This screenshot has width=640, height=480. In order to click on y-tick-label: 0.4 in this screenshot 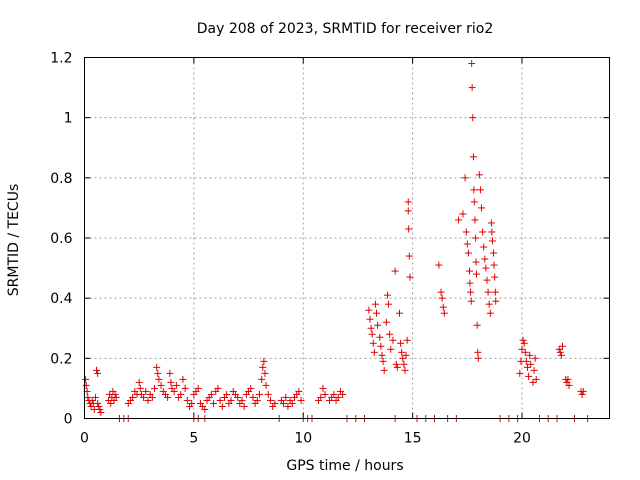, I will do `click(61, 299)`.